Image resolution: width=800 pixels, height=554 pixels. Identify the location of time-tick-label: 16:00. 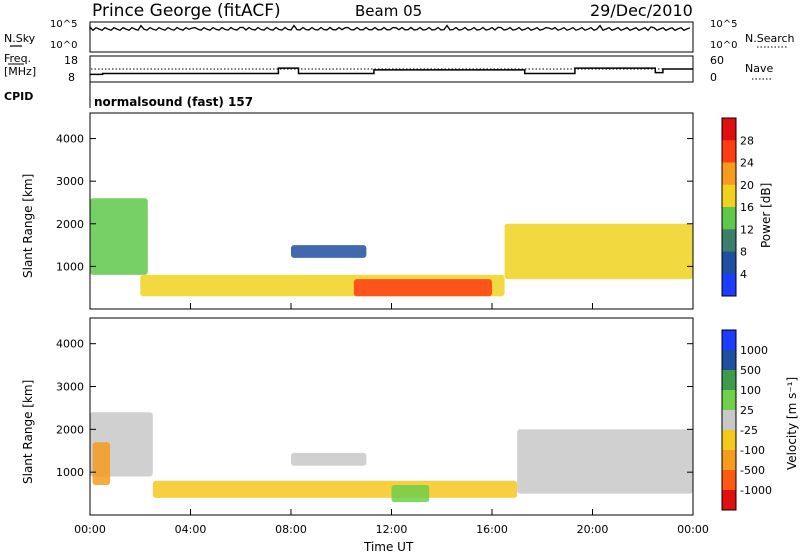
(492, 529).